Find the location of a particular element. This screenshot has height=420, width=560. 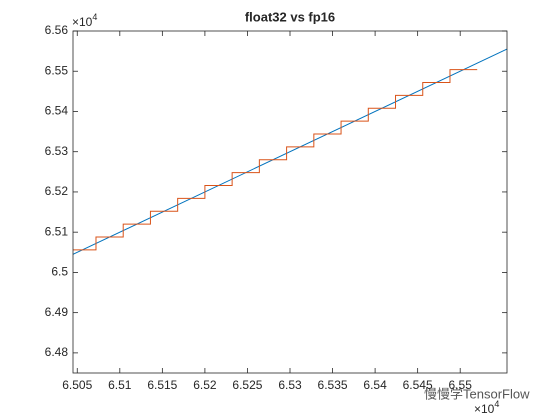

y-tick-label: 6.56 is located at coordinates (57, 30).